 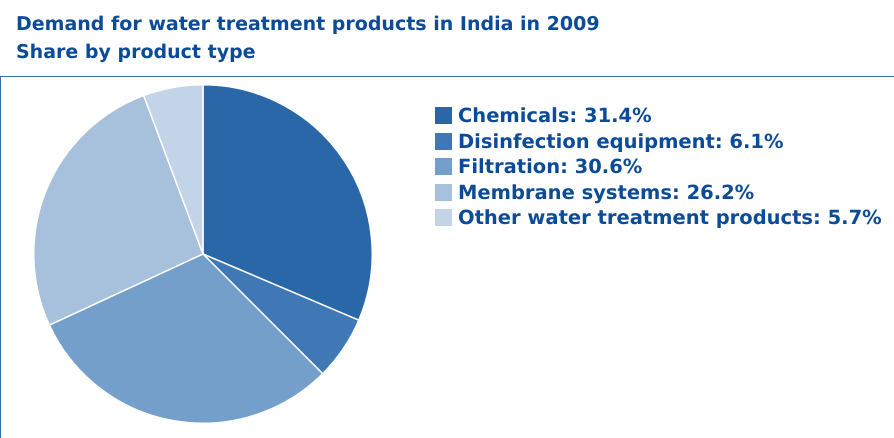 What do you see at coordinates (308, 24) in the screenshot?
I see `chart-title: Demand for water treatment products in India in 2009` at bounding box center [308, 24].